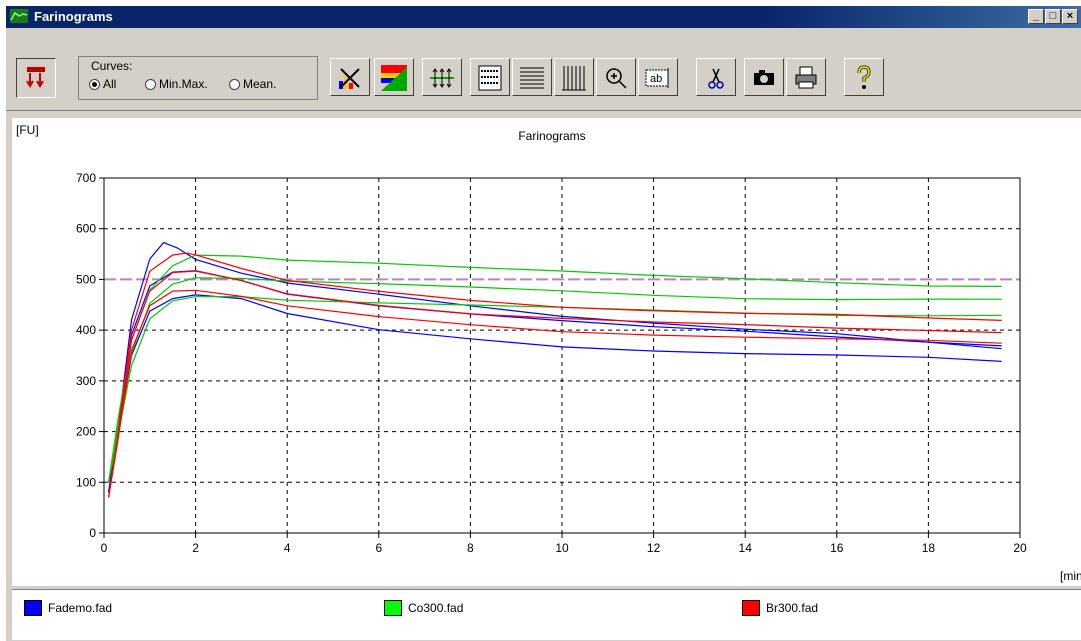 The height and width of the screenshot is (641, 1081). I want to click on legend-item-fademo: Fademo.fad, so click(68, 608).